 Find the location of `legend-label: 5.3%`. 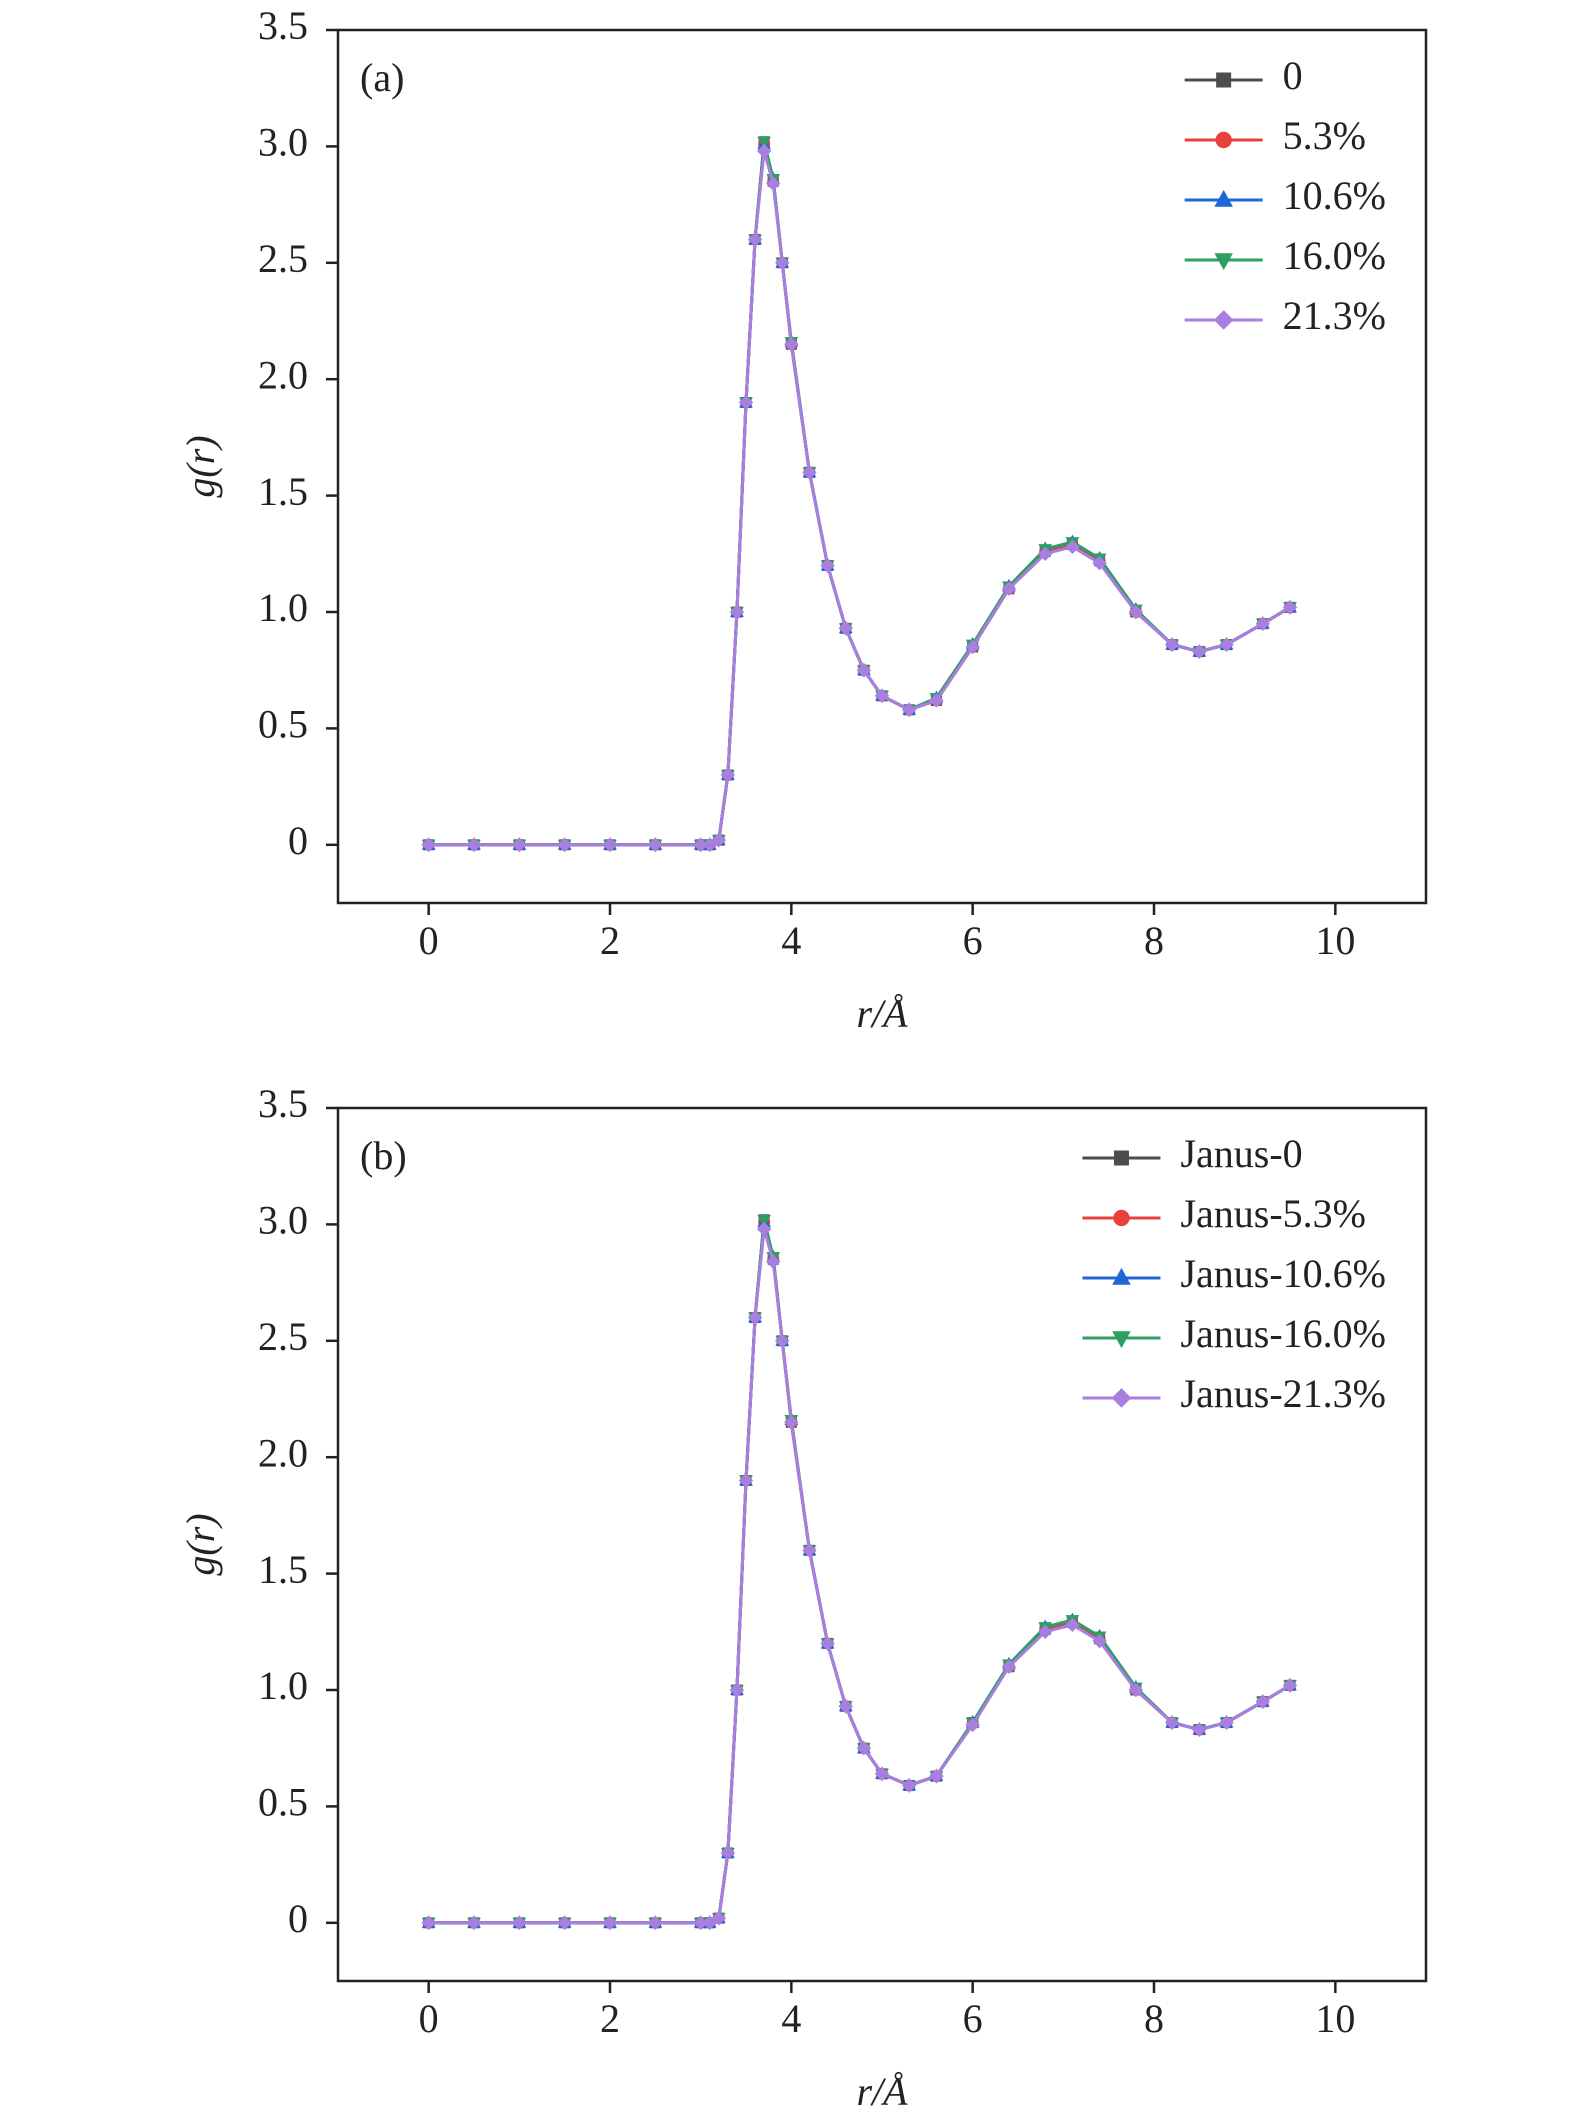

legend-label: 5.3% is located at coordinates (1324, 135).